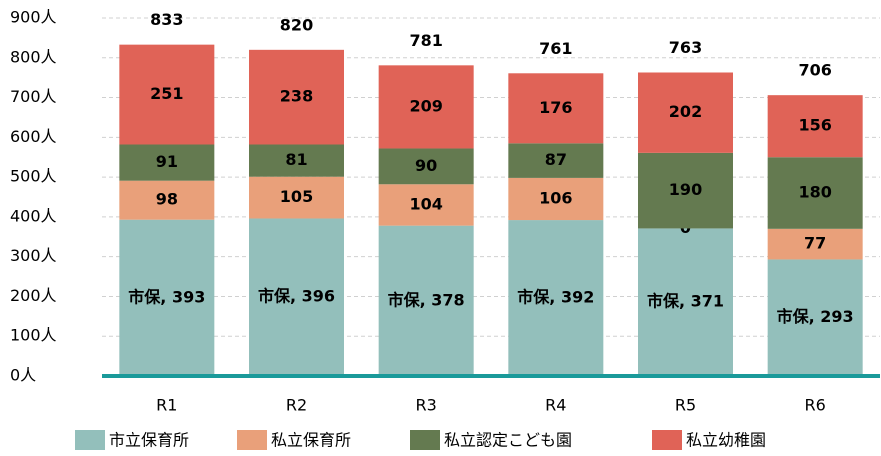 This screenshot has width=881, height=456. I want to click on data-label: 市保, 371, so click(685, 301).